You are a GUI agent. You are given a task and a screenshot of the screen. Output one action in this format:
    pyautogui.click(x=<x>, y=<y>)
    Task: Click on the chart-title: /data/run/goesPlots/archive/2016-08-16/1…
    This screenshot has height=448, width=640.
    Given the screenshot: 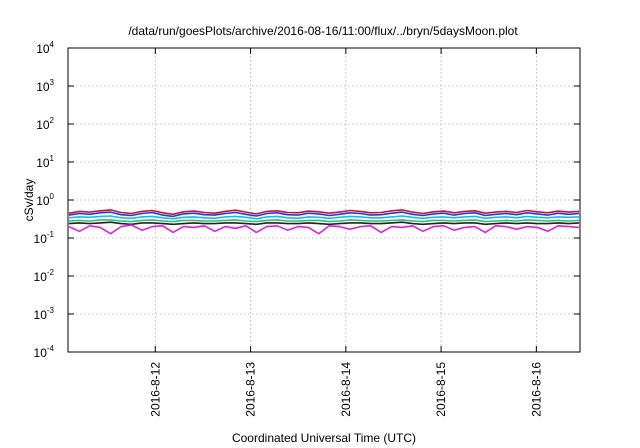 What is the action you would take?
    pyautogui.click(x=323, y=31)
    